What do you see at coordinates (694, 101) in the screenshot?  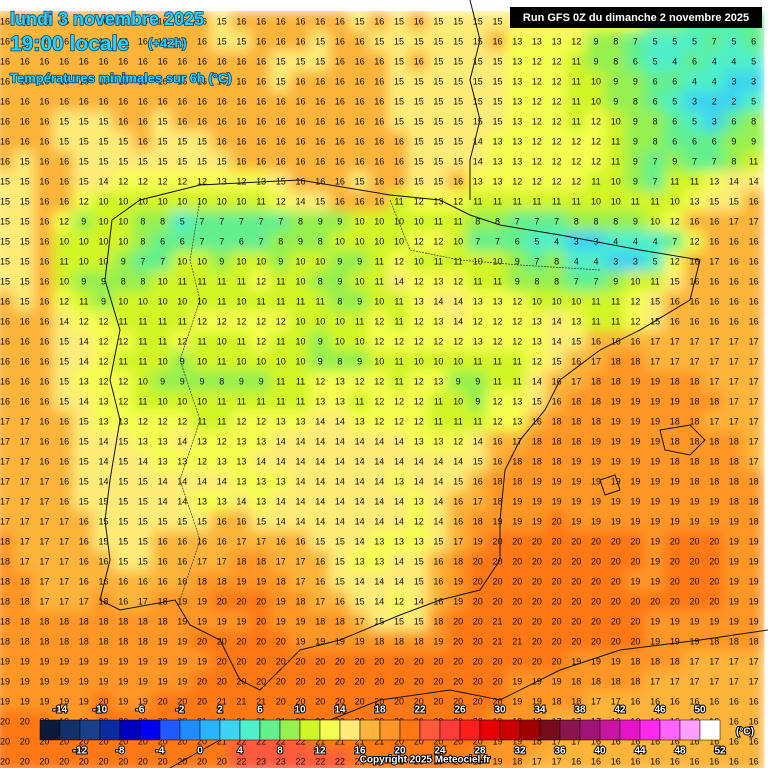 I see `temperature-value: 3` at bounding box center [694, 101].